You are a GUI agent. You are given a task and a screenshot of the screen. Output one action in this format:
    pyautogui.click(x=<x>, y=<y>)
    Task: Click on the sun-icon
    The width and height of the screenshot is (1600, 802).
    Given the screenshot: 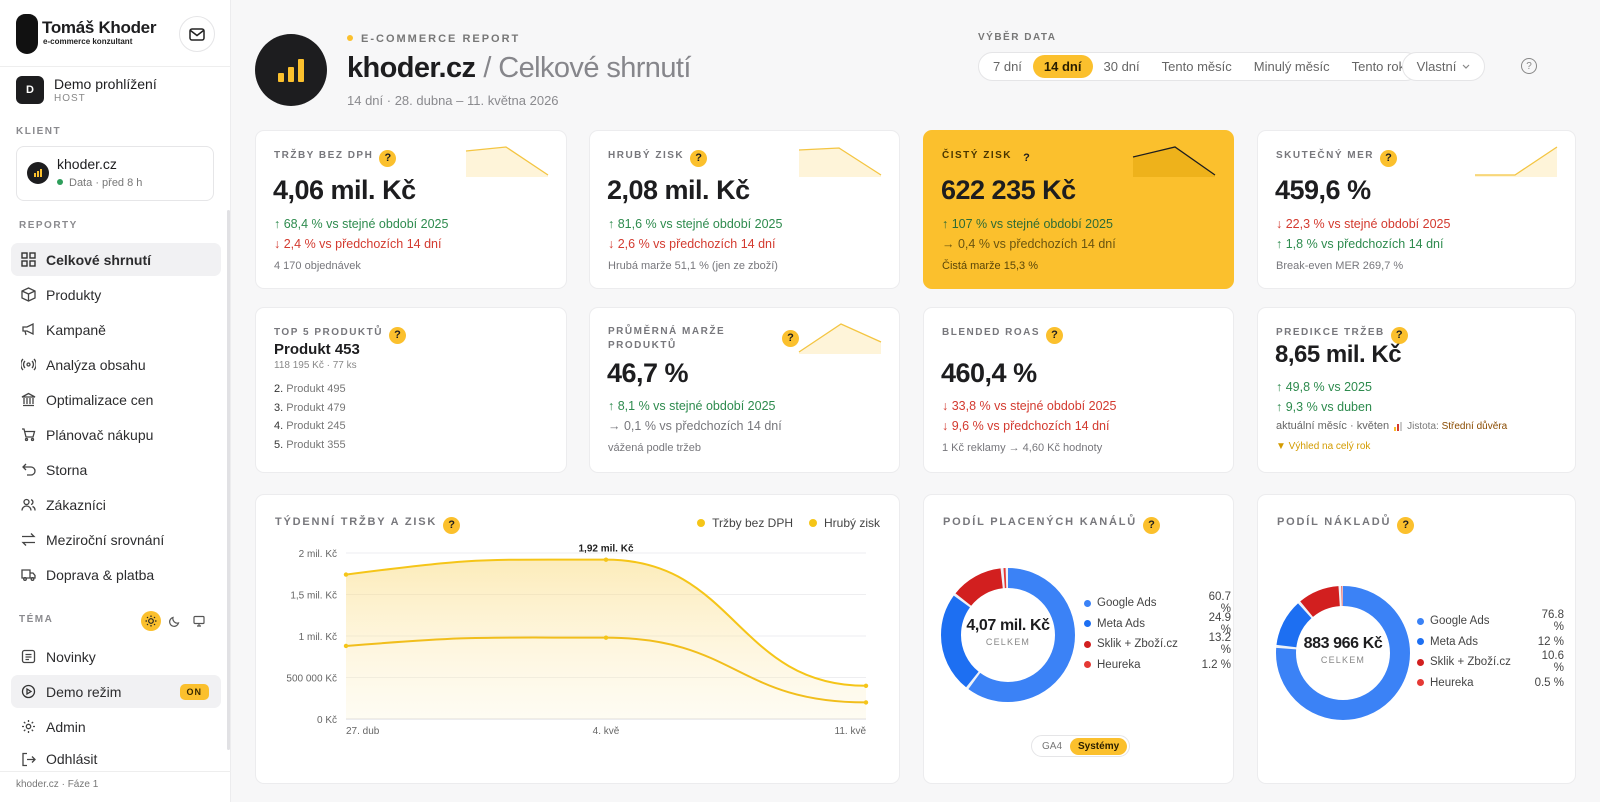 What is the action you would take?
    pyautogui.click(x=151, y=621)
    